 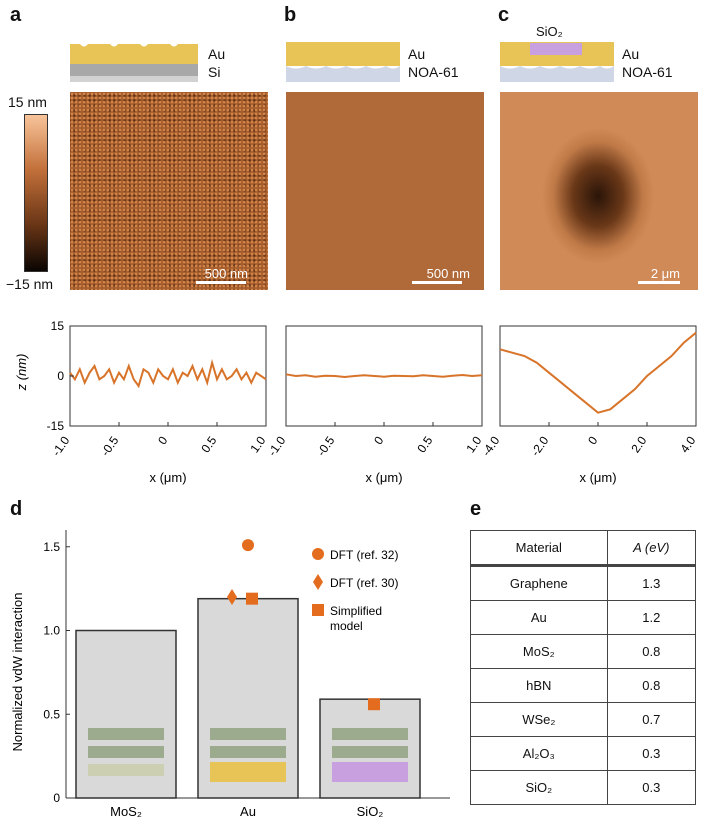 I want to click on profile-chart-a: -1.0 -0.5 0 0.5 1.0 15 0 -15 x (μm), so click(x=158, y=402).